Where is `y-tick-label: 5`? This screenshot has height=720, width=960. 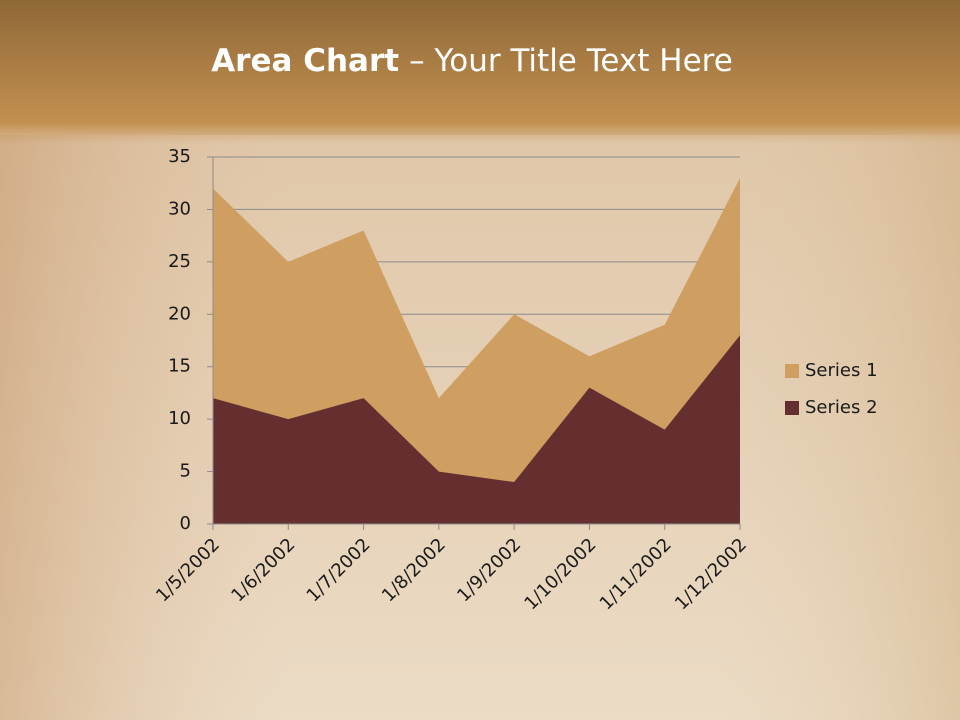
y-tick-label: 5 is located at coordinates (185, 471).